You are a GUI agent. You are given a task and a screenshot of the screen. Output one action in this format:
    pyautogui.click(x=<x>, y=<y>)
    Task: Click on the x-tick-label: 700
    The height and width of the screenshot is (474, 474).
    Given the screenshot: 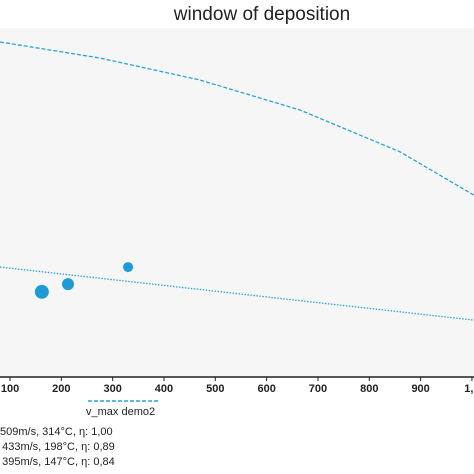 What is the action you would take?
    pyautogui.click(x=318, y=389)
    